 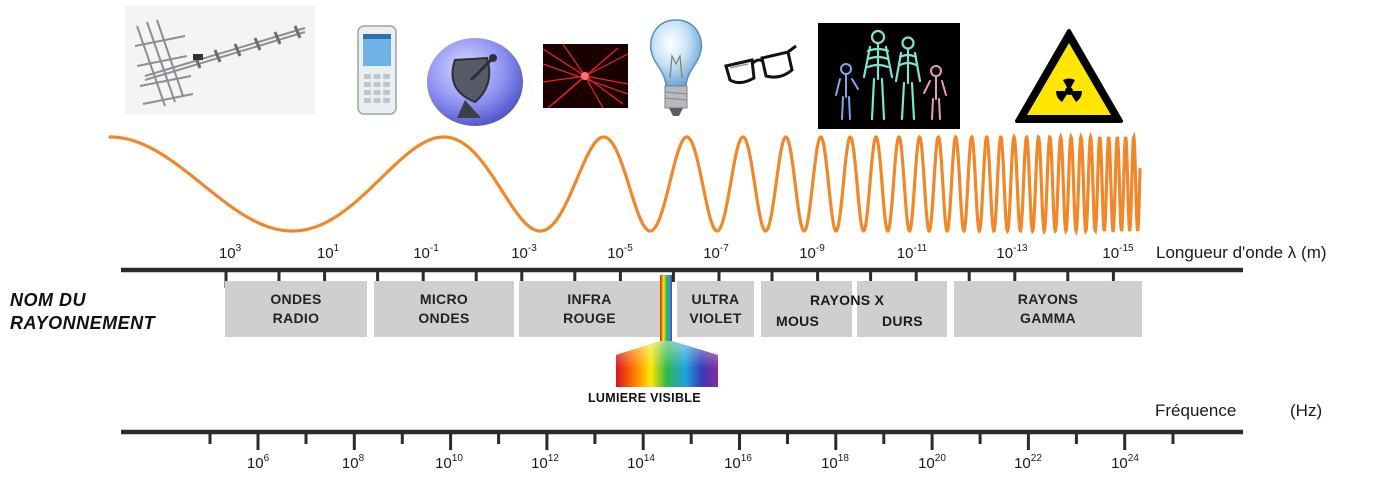 What do you see at coordinates (585, 76) in the screenshot?
I see `laser-icon` at bounding box center [585, 76].